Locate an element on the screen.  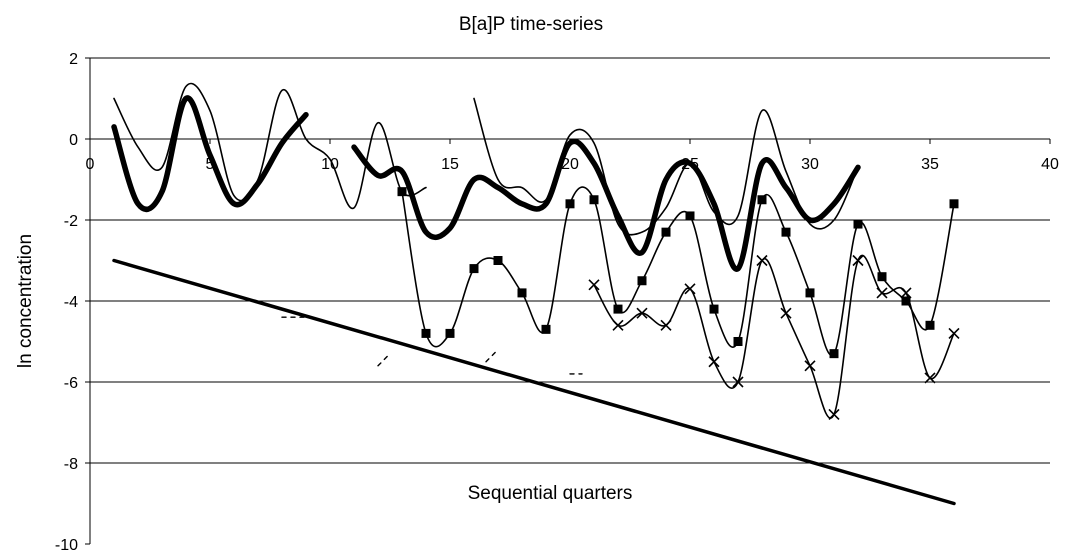
x-tick-label: 0 is located at coordinates (90, 164).